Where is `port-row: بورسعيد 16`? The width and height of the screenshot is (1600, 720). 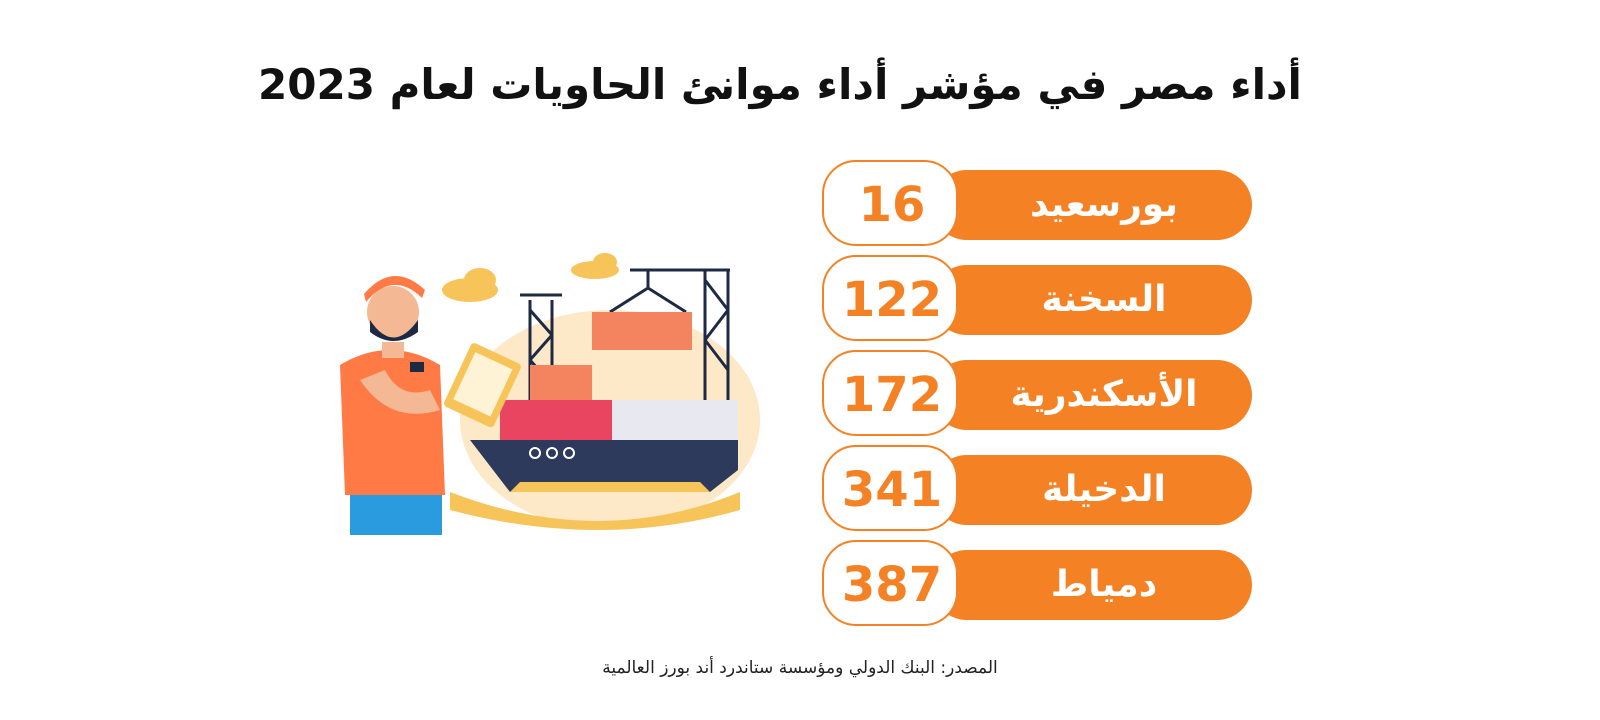 port-row: بورسعيد 16 is located at coordinates (1042, 205).